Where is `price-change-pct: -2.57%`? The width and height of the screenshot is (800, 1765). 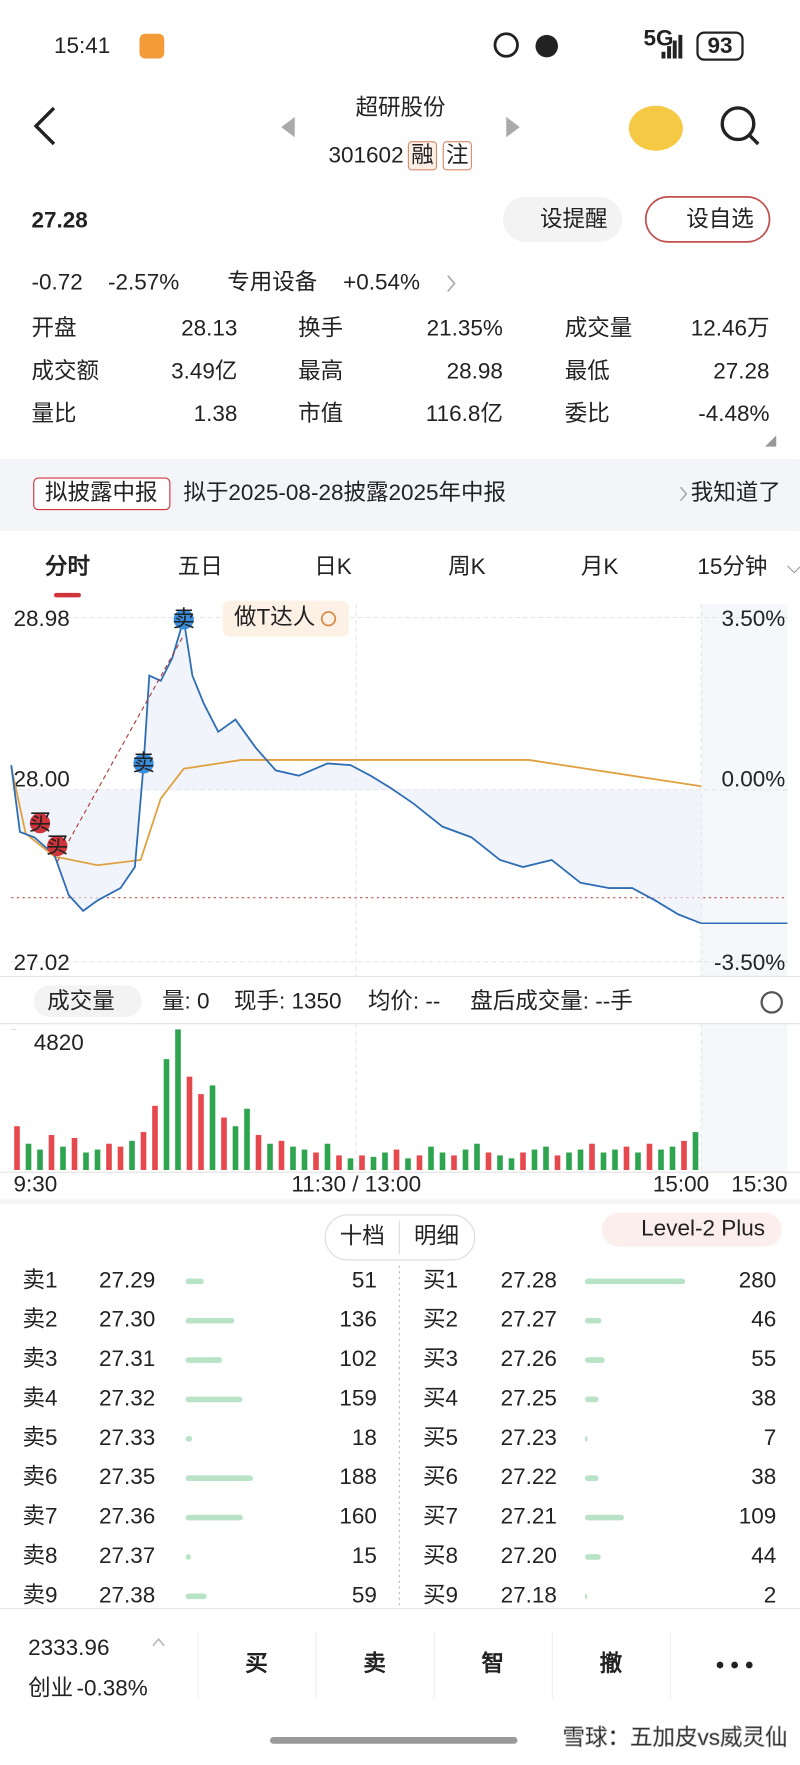
price-change-pct: -2.57% is located at coordinates (143, 281).